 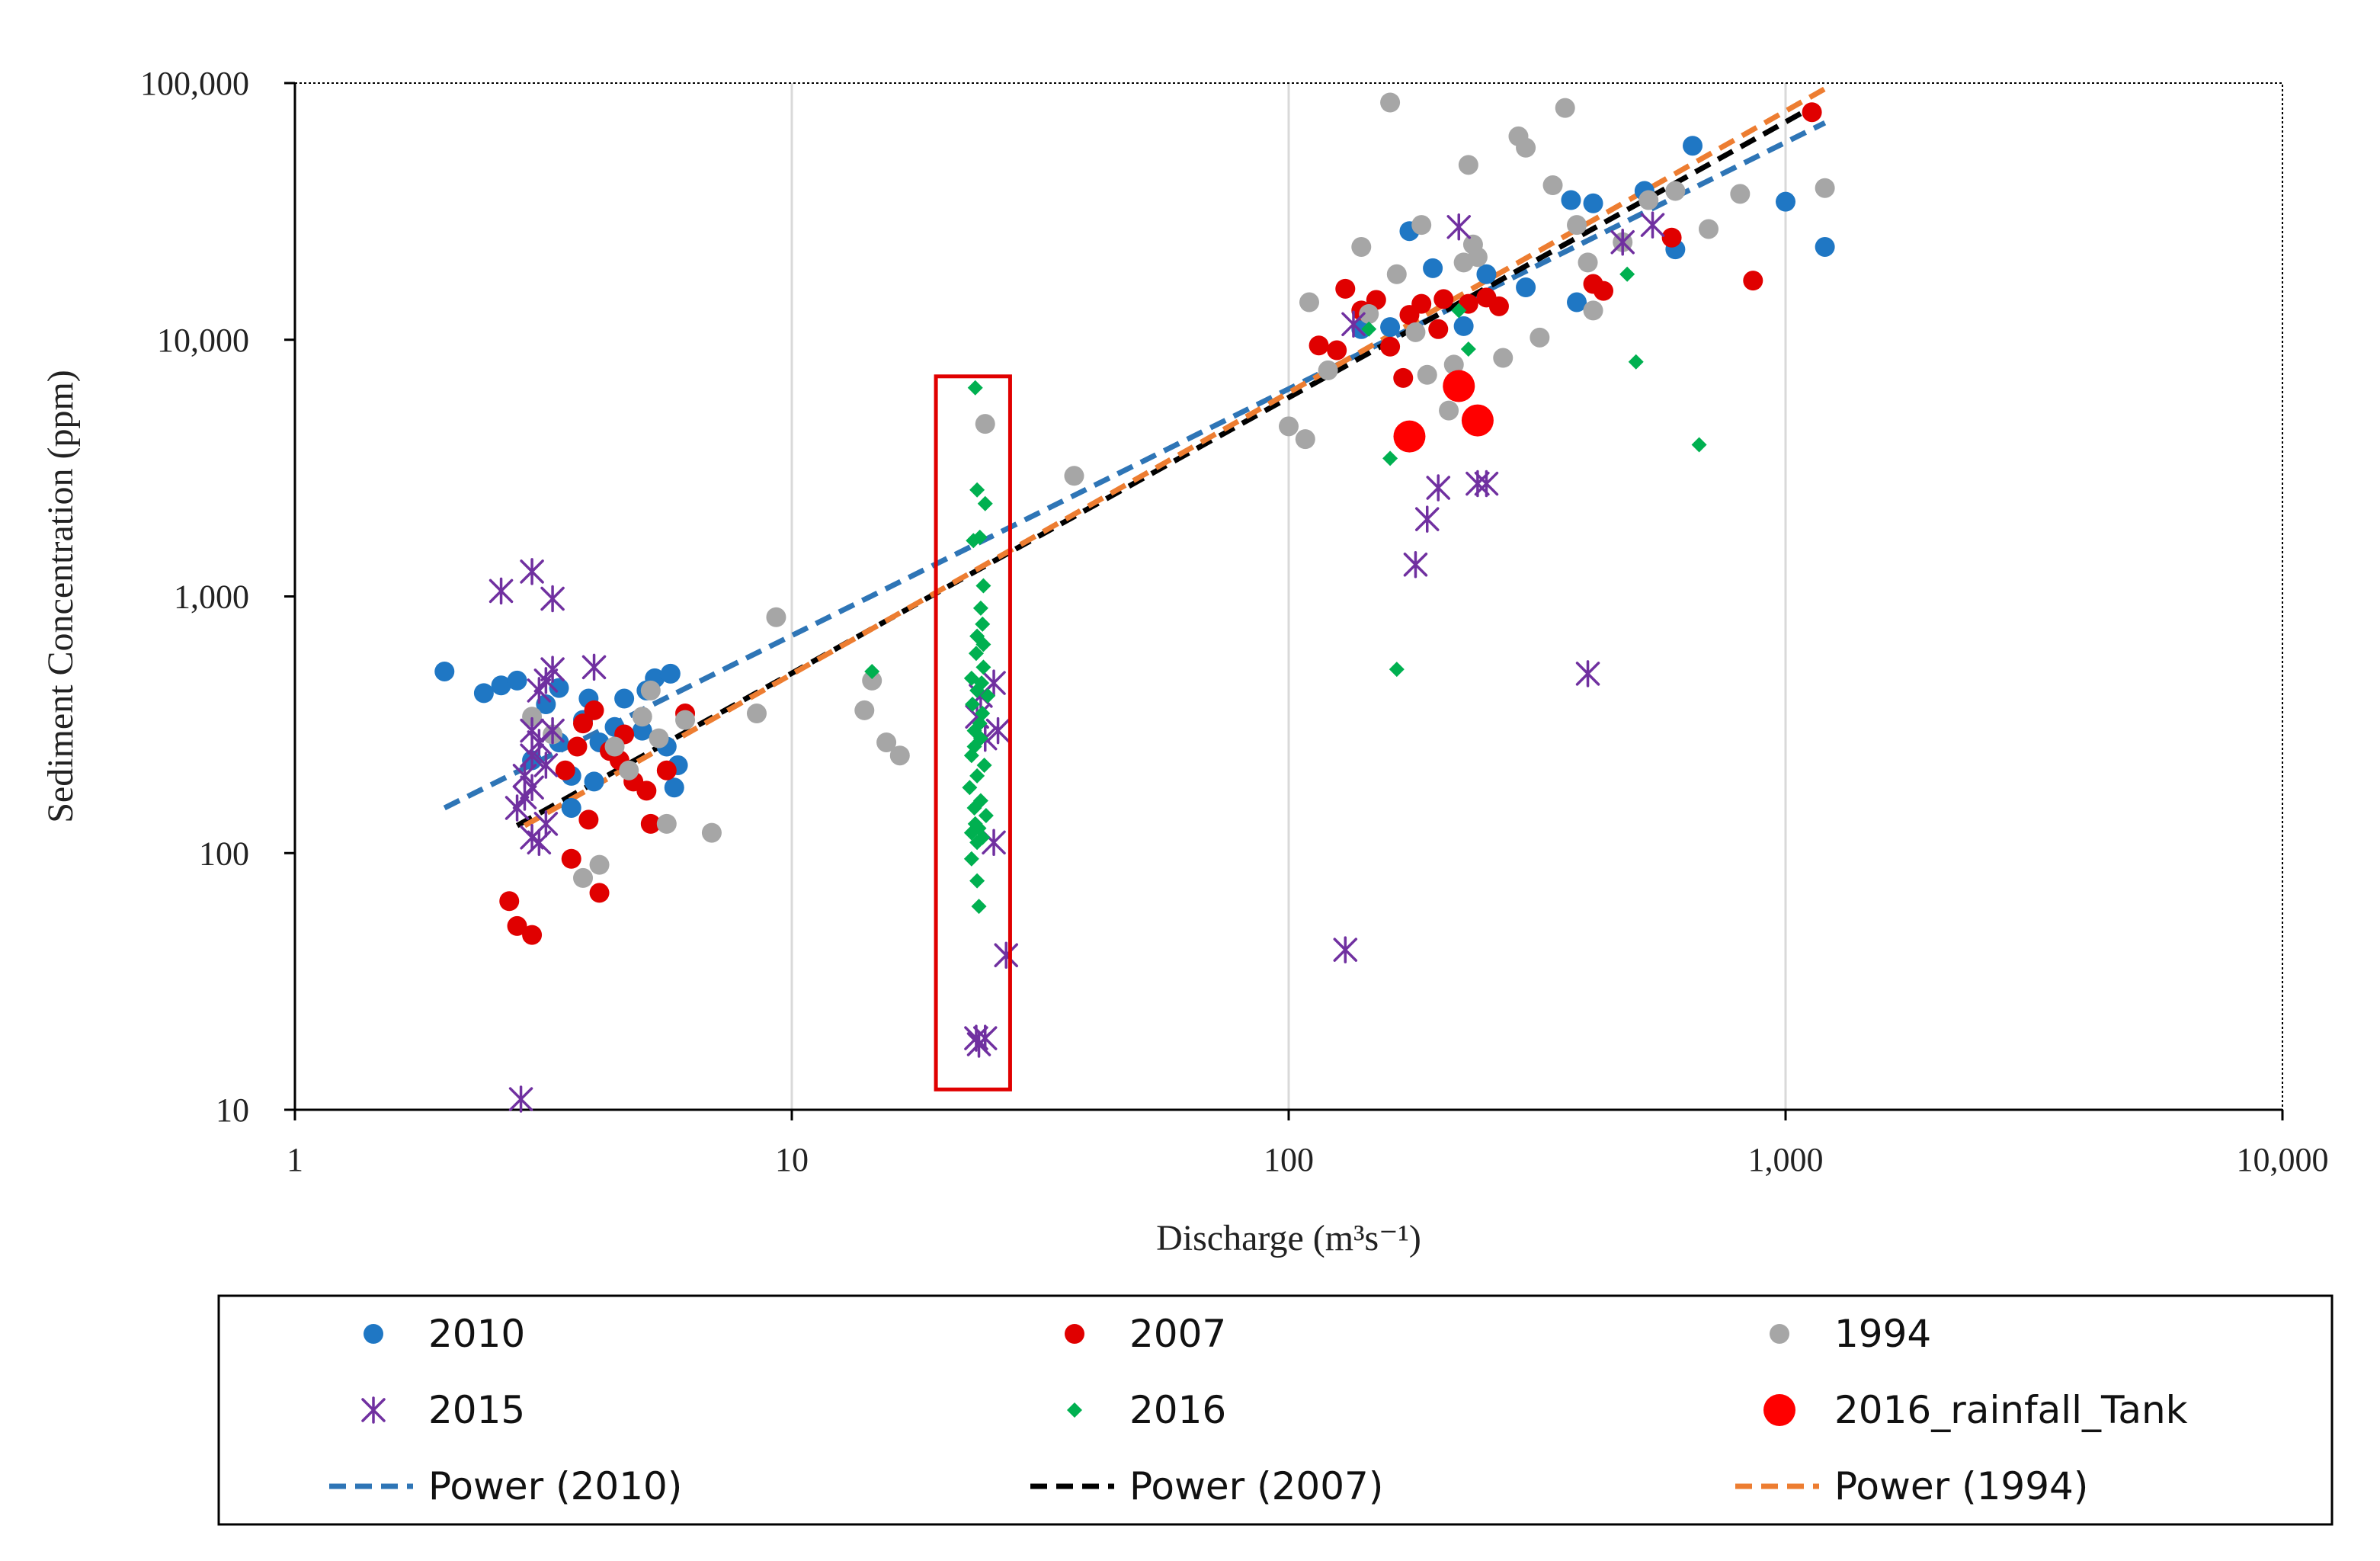 I want to click on legend-item-power-2010: Power (2010), so click(x=505, y=1486).